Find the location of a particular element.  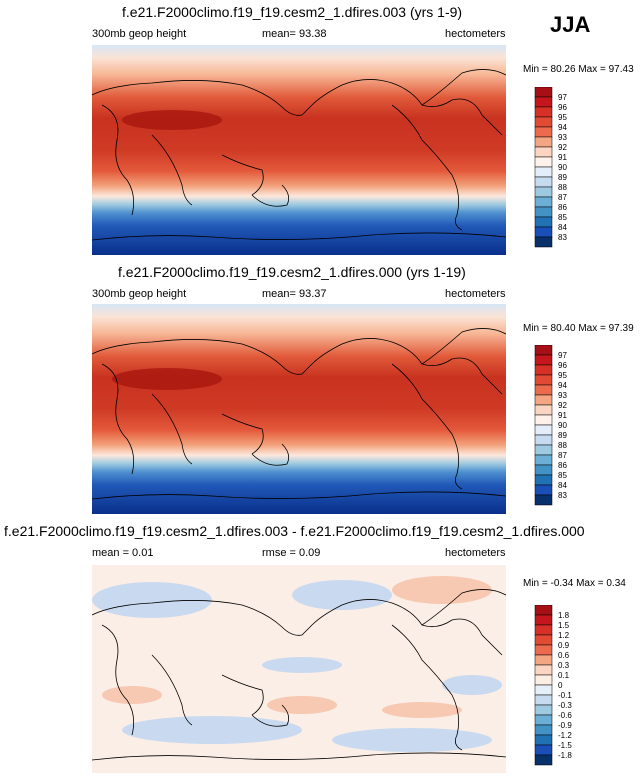

panel-3-colorbar-tick-label: 0.9 is located at coordinates (564, 645).